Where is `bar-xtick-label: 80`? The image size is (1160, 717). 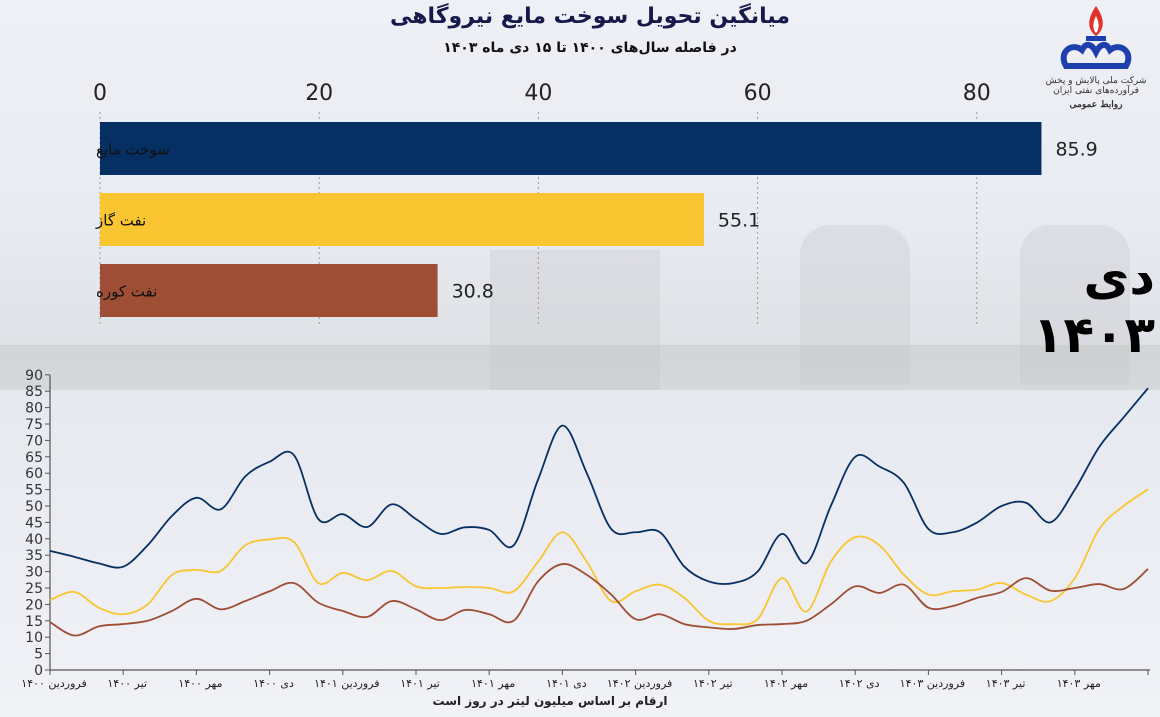 bar-xtick-label: 80 is located at coordinates (977, 93).